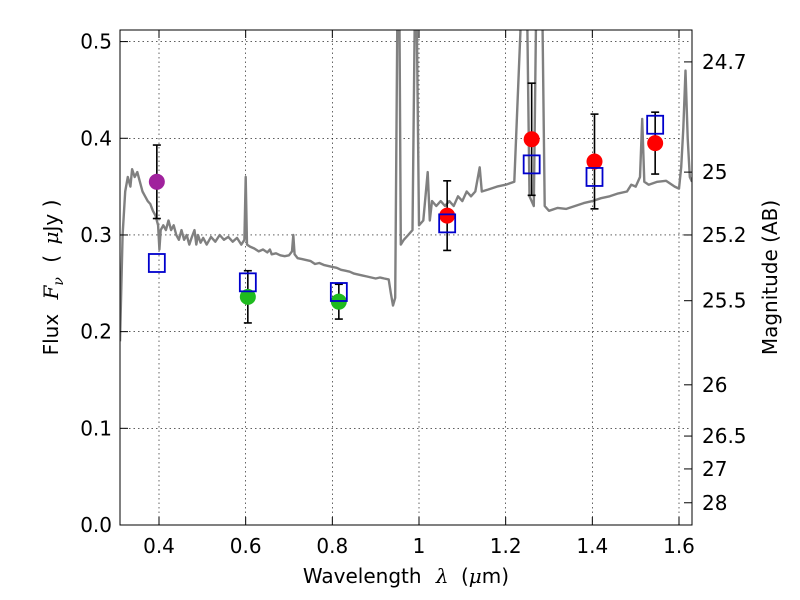 The height and width of the screenshot is (600, 800). What do you see at coordinates (96, 42) in the screenshot?
I see `y-tick-label: 0.5` at bounding box center [96, 42].